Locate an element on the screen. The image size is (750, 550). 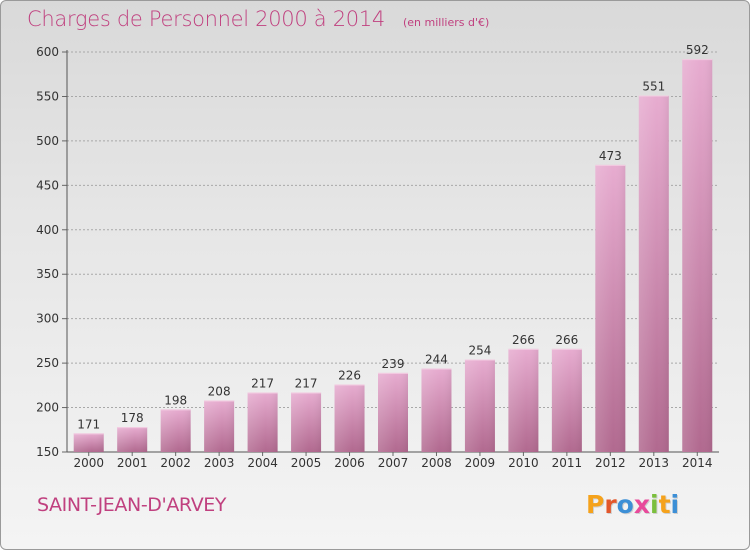
x-tick-label: 2013 is located at coordinates (654, 463).